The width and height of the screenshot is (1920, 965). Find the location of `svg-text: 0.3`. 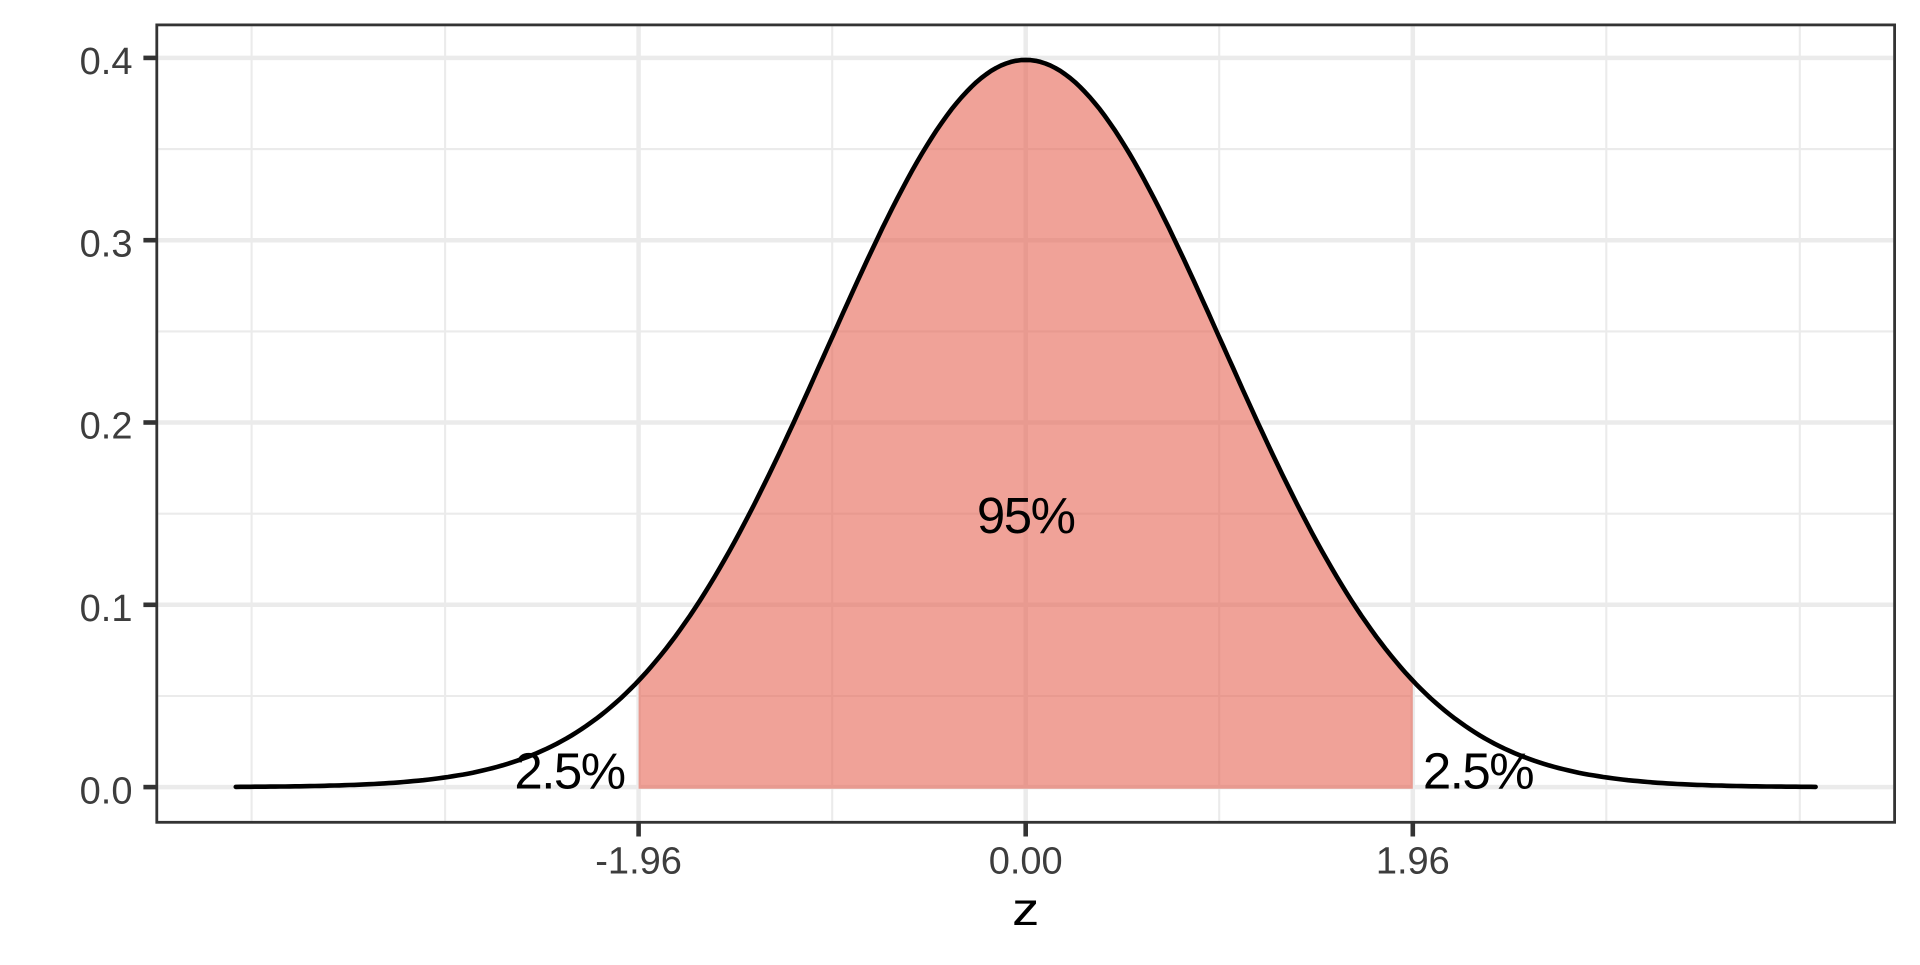

svg-text: 0.3 is located at coordinates (106, 244).